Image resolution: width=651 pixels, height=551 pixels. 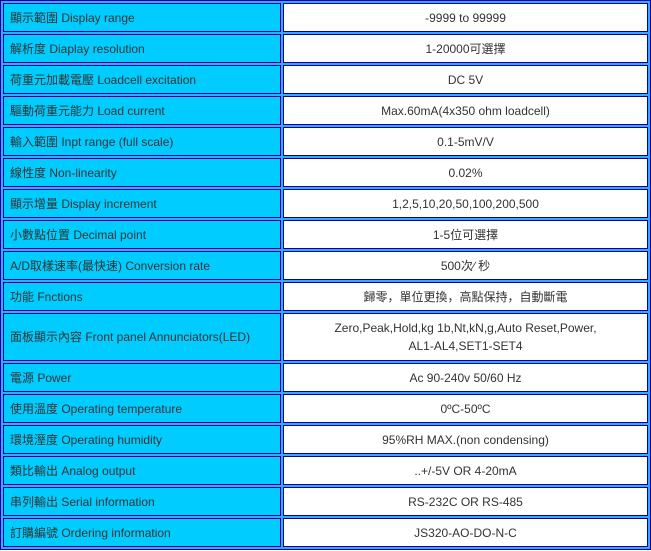 I want to click on table-row: 線性度 Non-linearity 0.02%, so click(x=325, y=172).